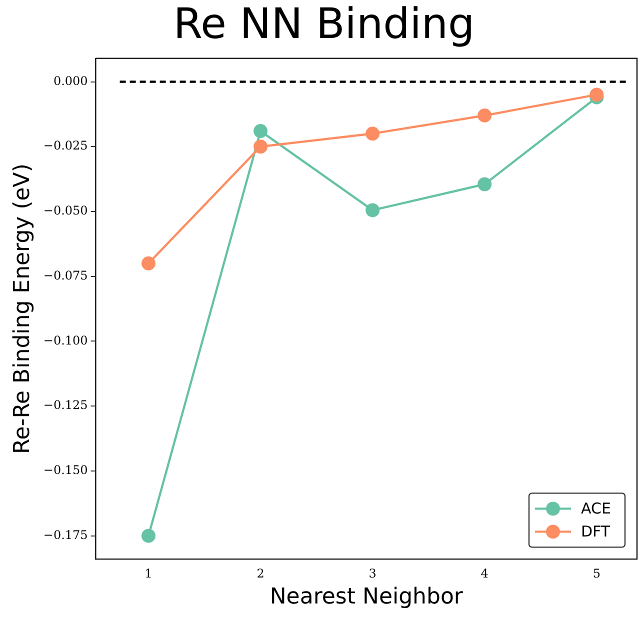 The image size is (644, 617). I want to click on y-tick-label: −0.025, so click(65, 145).